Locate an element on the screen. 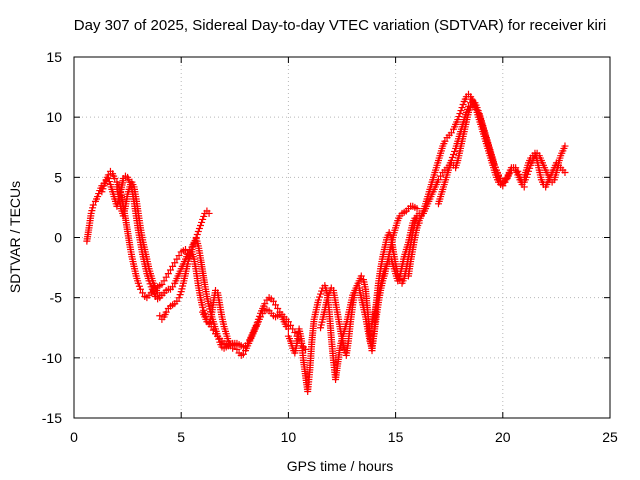 The image size is (640, 480). x-tick-label: 5 is located at coordinates (181, 437).